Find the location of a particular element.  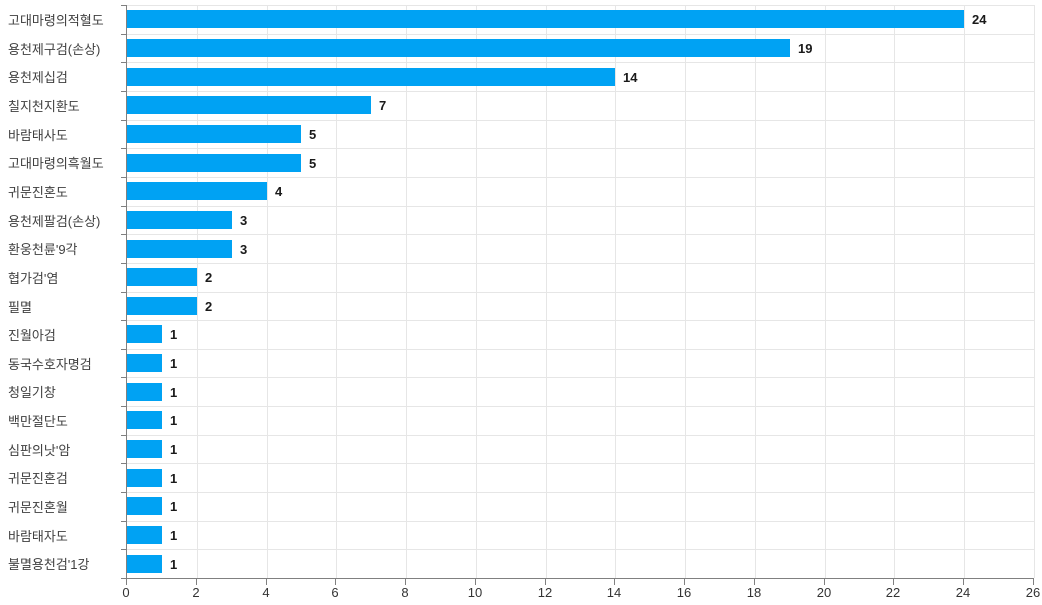

category-label: 청일기창 is located at coordinates (32, 392).